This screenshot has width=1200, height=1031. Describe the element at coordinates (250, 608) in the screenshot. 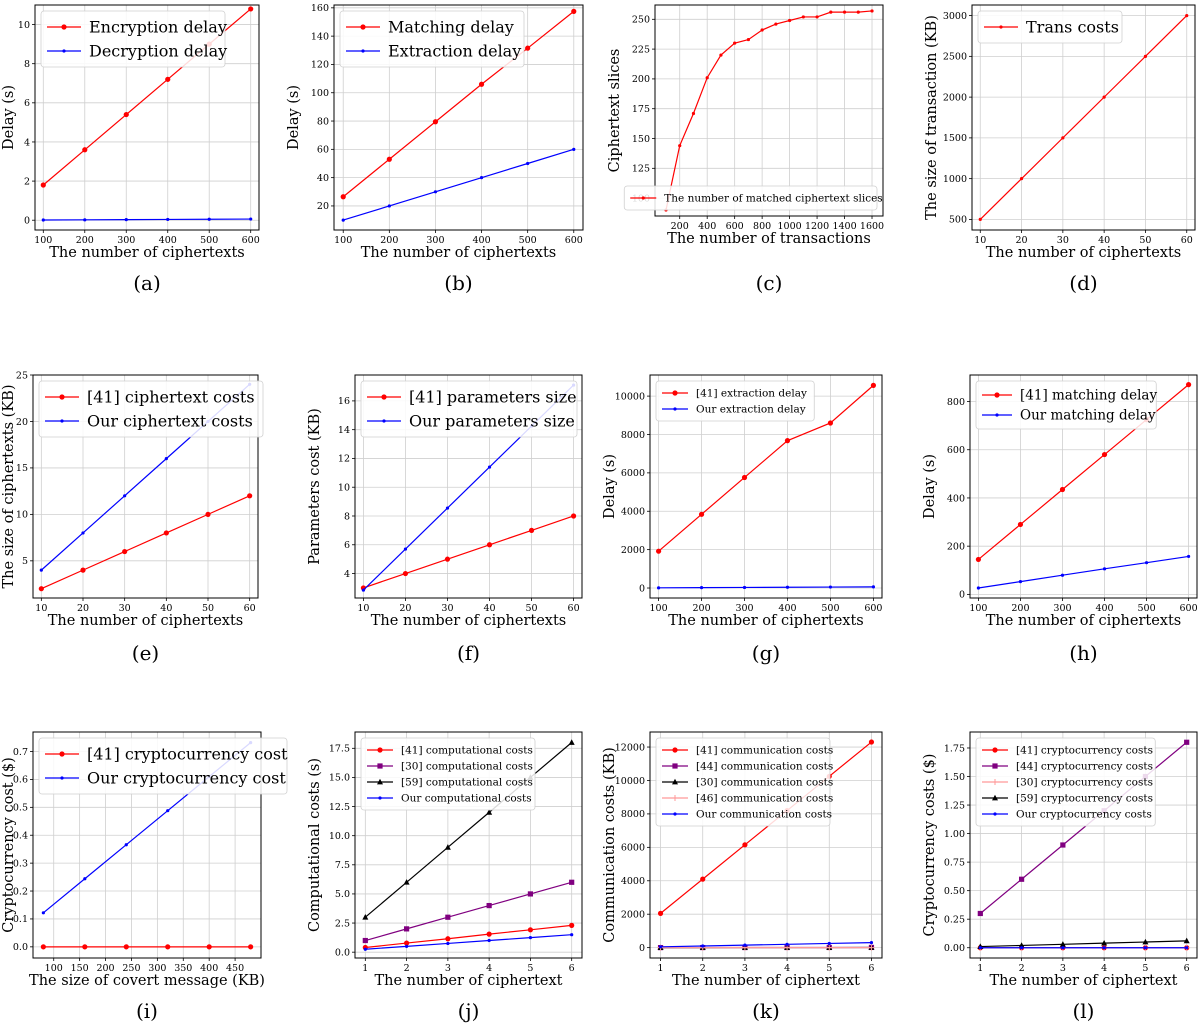

I see `x-tick-label: 60` at that location.